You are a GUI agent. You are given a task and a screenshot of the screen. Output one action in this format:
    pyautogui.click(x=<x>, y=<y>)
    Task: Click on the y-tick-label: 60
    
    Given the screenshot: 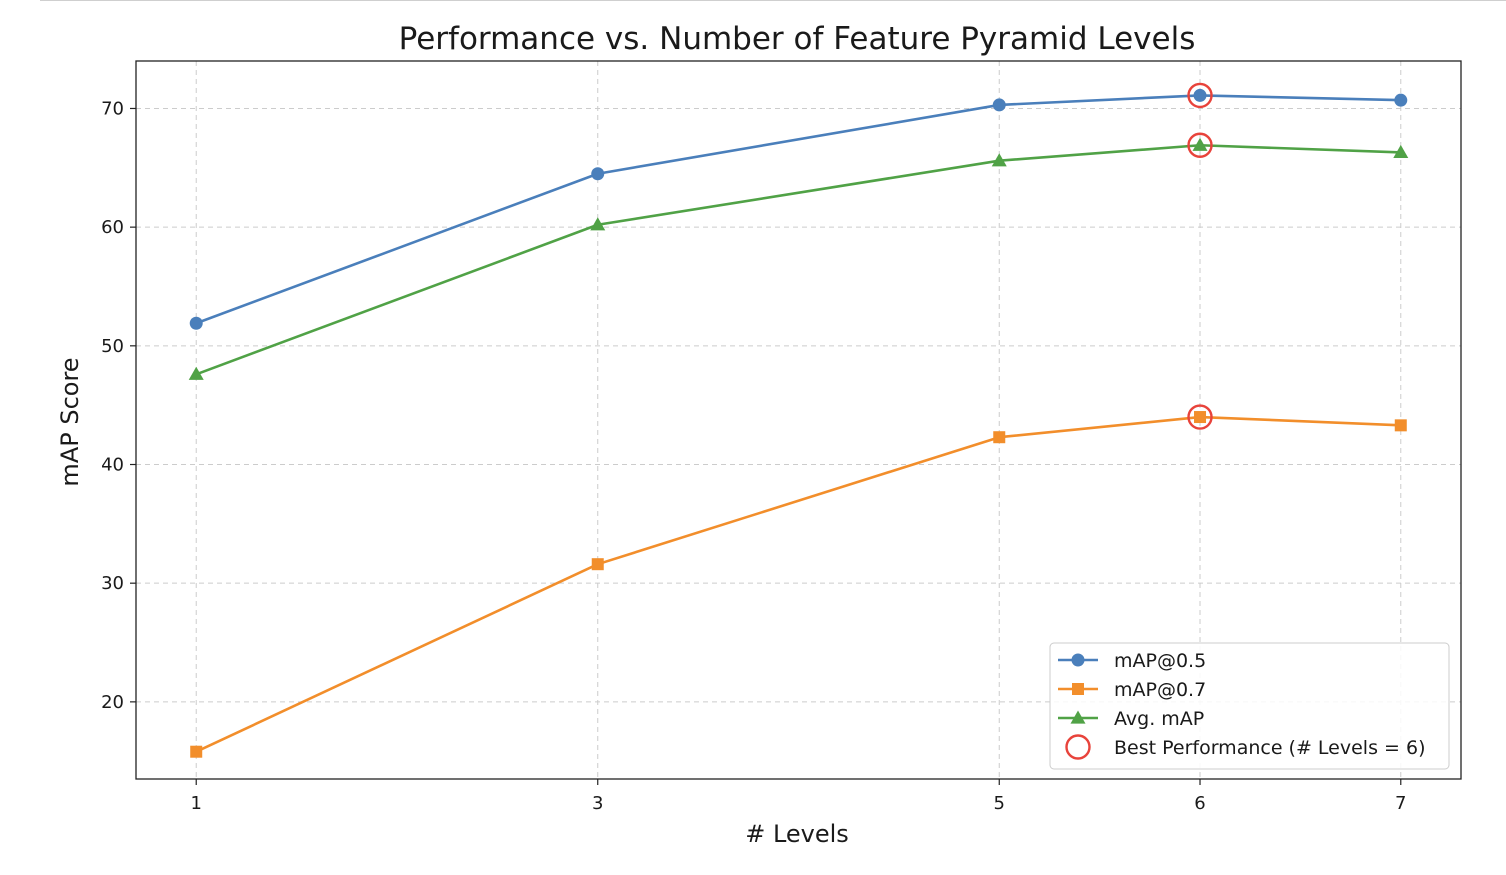 What is the action you would take?
    pyautogui.click(x=112, y=227)
    